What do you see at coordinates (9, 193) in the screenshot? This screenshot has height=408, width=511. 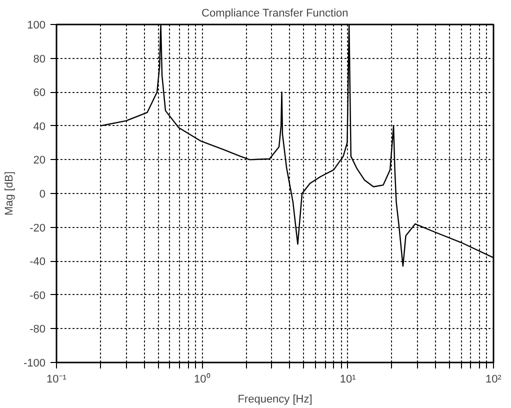 I see `y-axis-title: Mag [dB]` at bounding box center [9, 193].